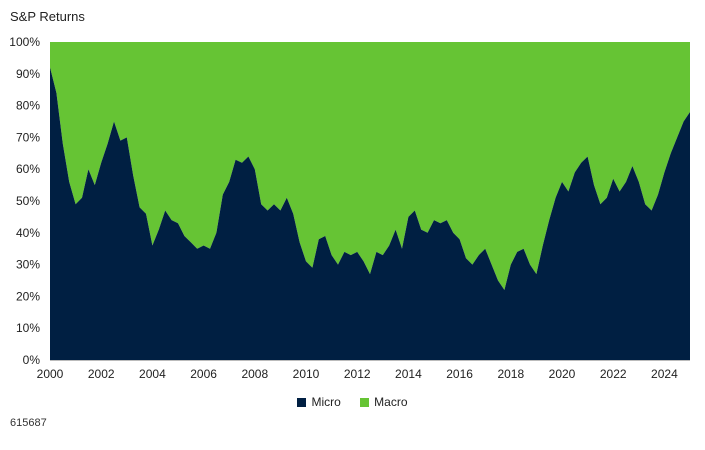  What do you see at coordinates (28, 169) in the screenshot?
I see `y-tick-label: 60%` at bounding box center [28, 169].